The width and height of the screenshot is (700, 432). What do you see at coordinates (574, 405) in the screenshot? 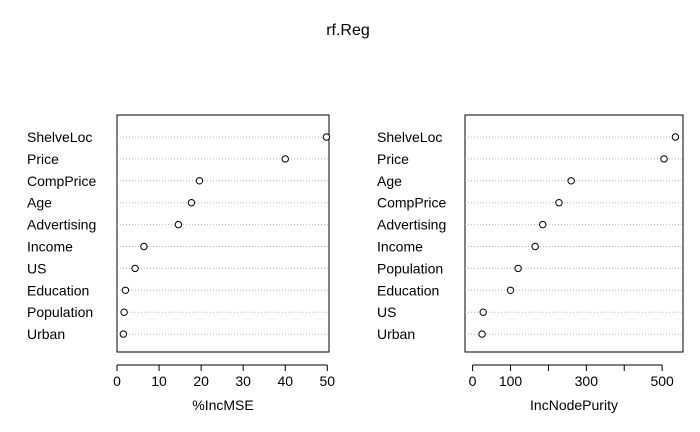
I see `x-axis-title: IncNodePurity` at bounding box center [574, 405].